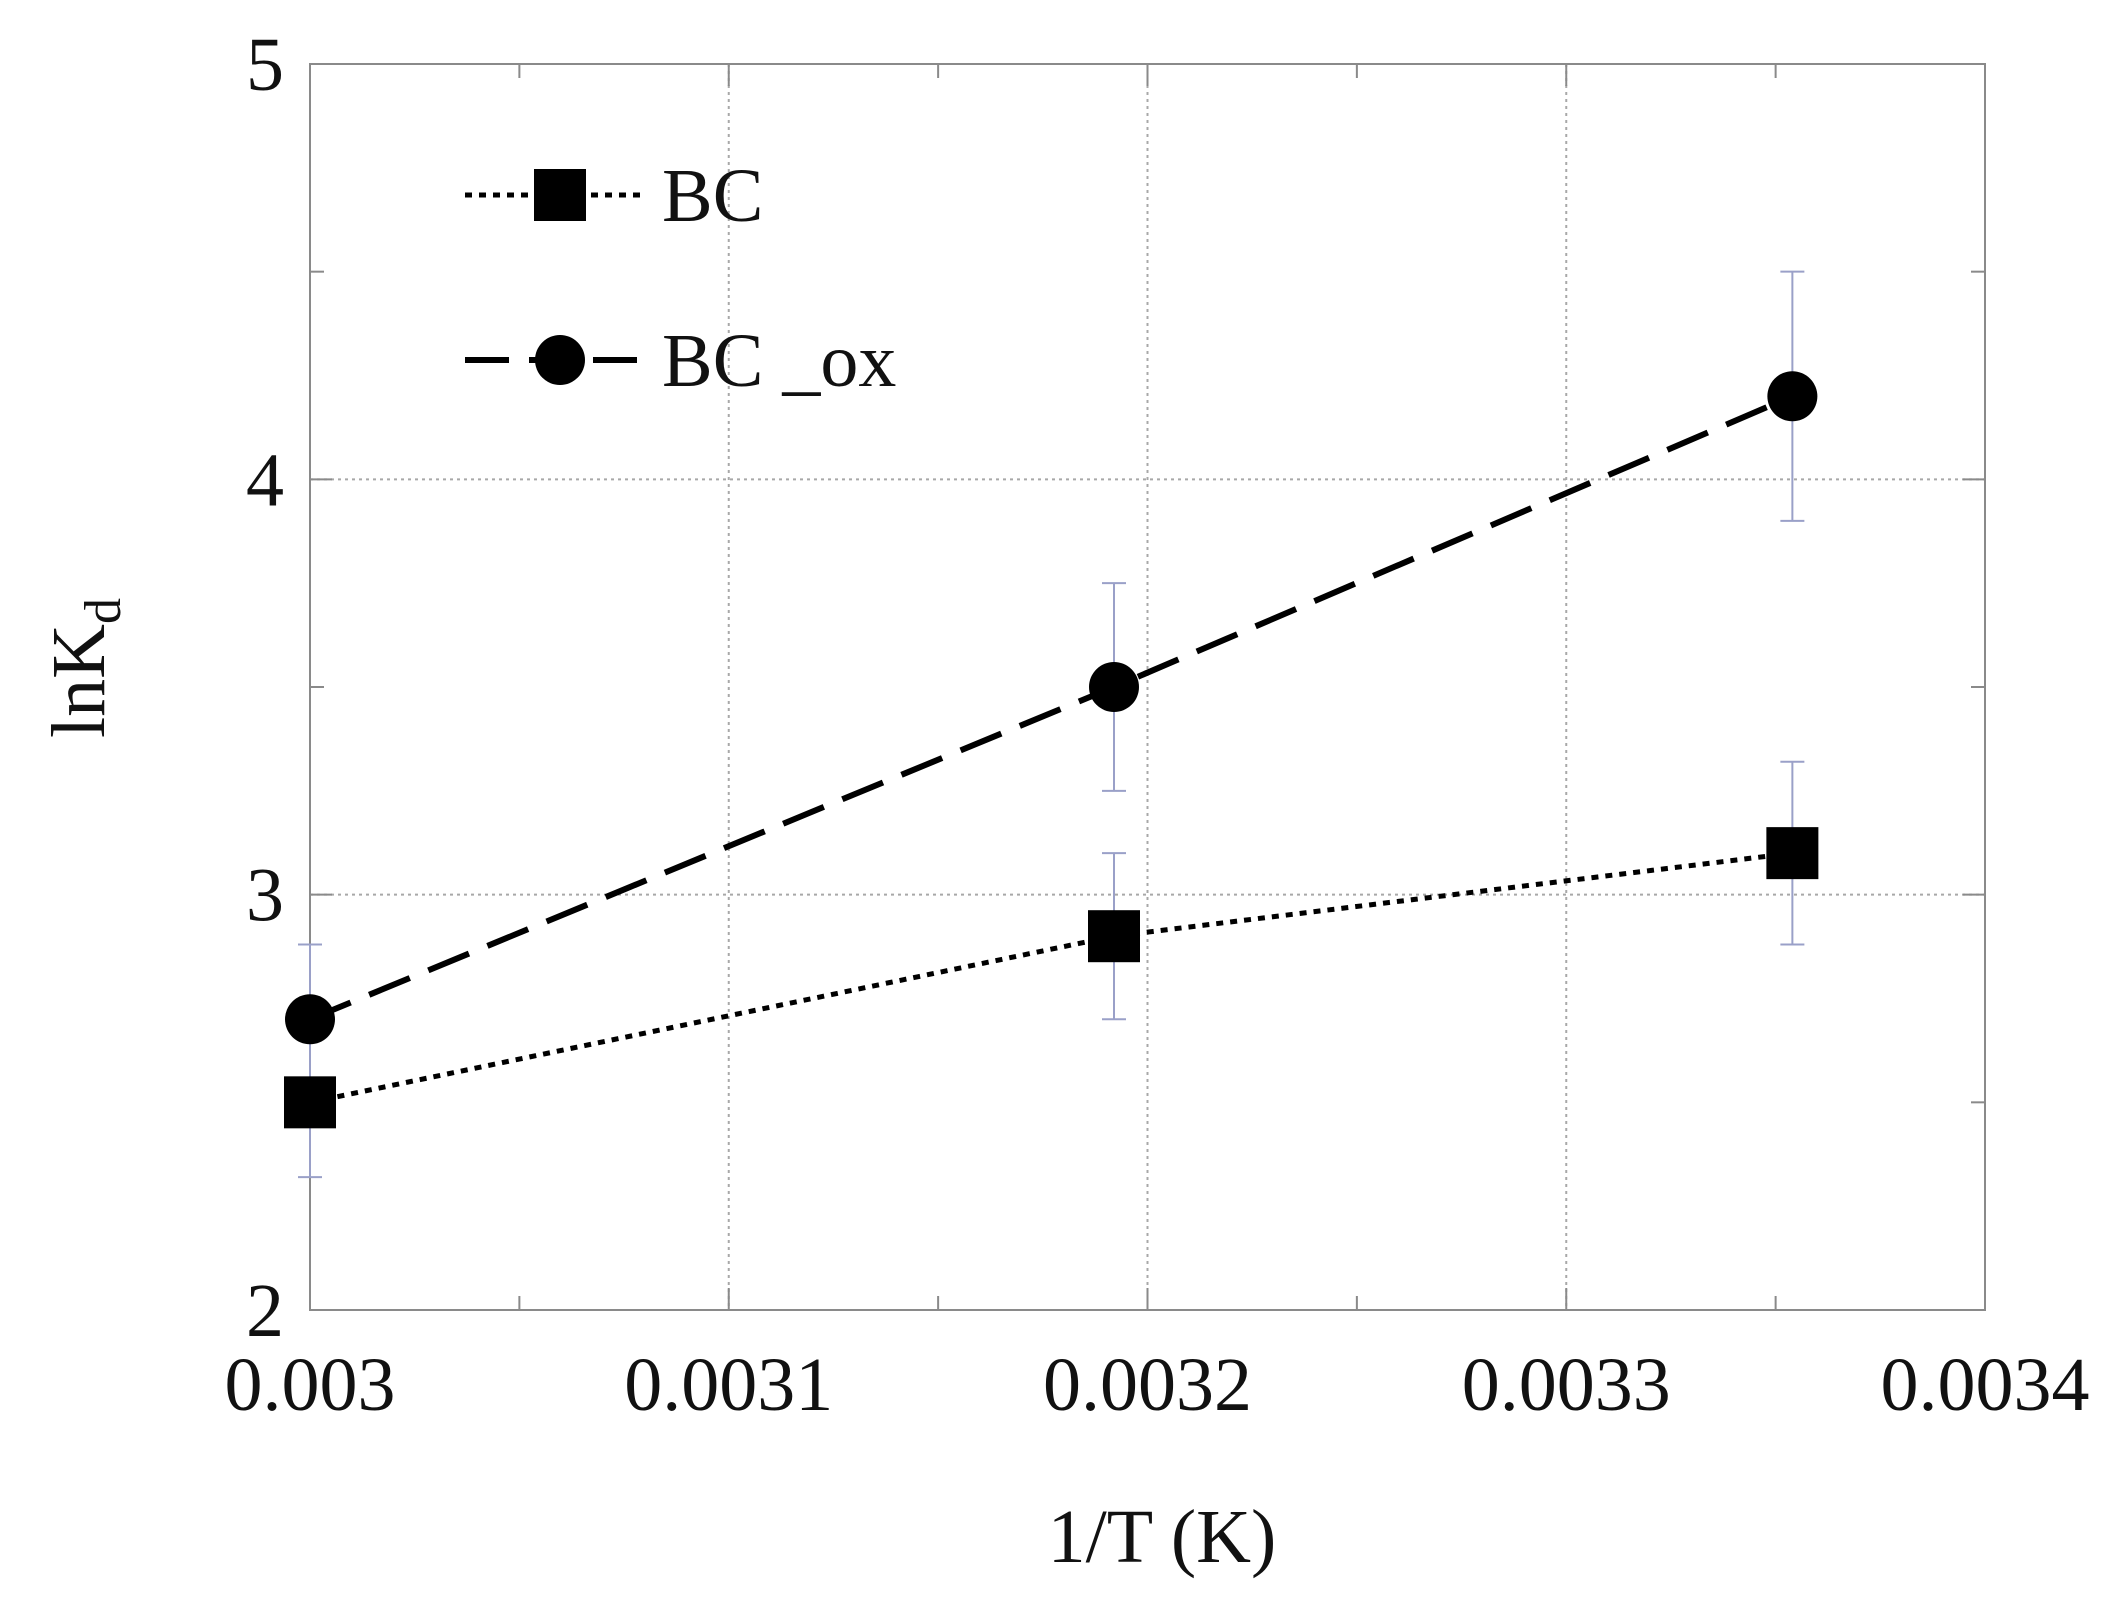 This screenshot has height=1600, width=2128. I want to click on legend-label: BC, so click(712, 196).